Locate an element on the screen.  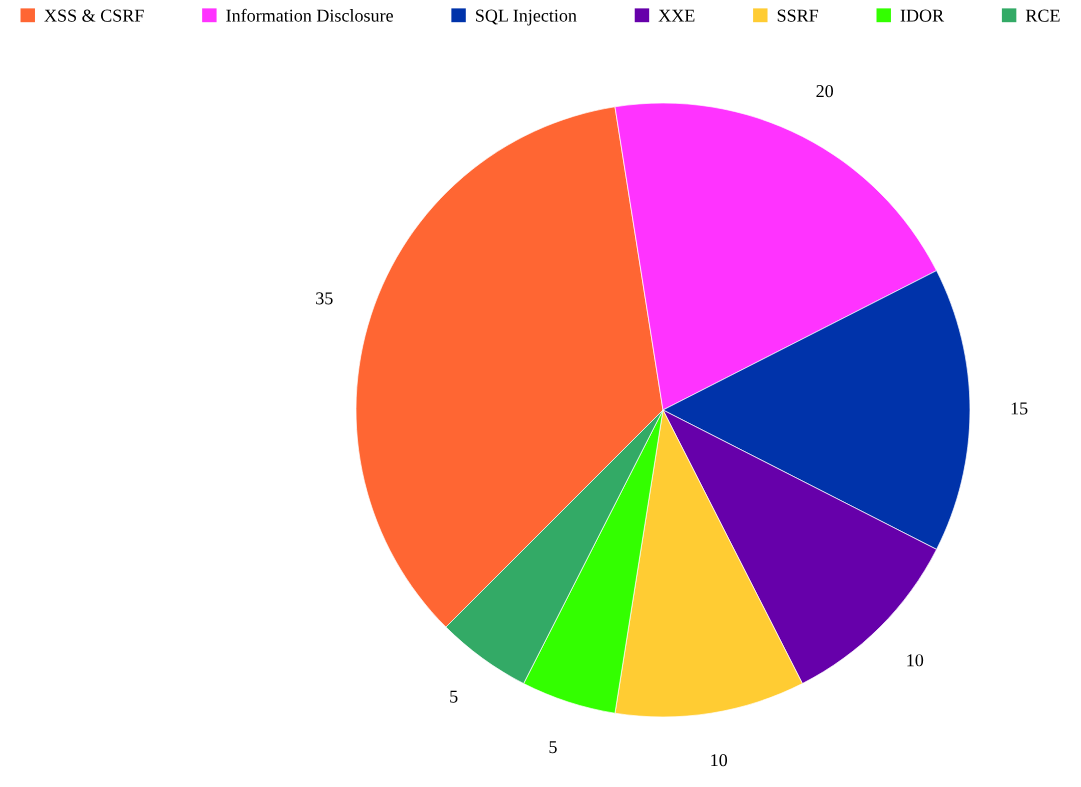
legend-label: SQL Injection is located at coordinates (526, 17).